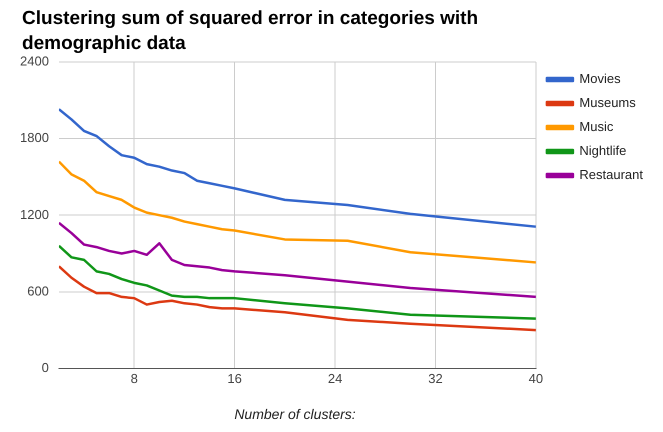 The width and height of the screenshot is (663, 432). I want to click on legend-label: Music, so click(596, 126).